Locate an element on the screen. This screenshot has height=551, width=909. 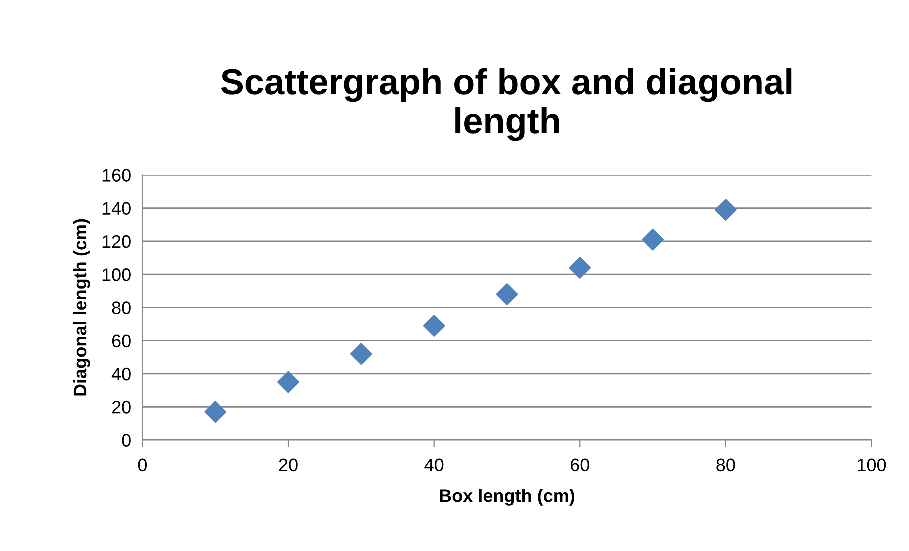
y-axis-title: Diagonal length (cm) is located at coordinates (81, 307).